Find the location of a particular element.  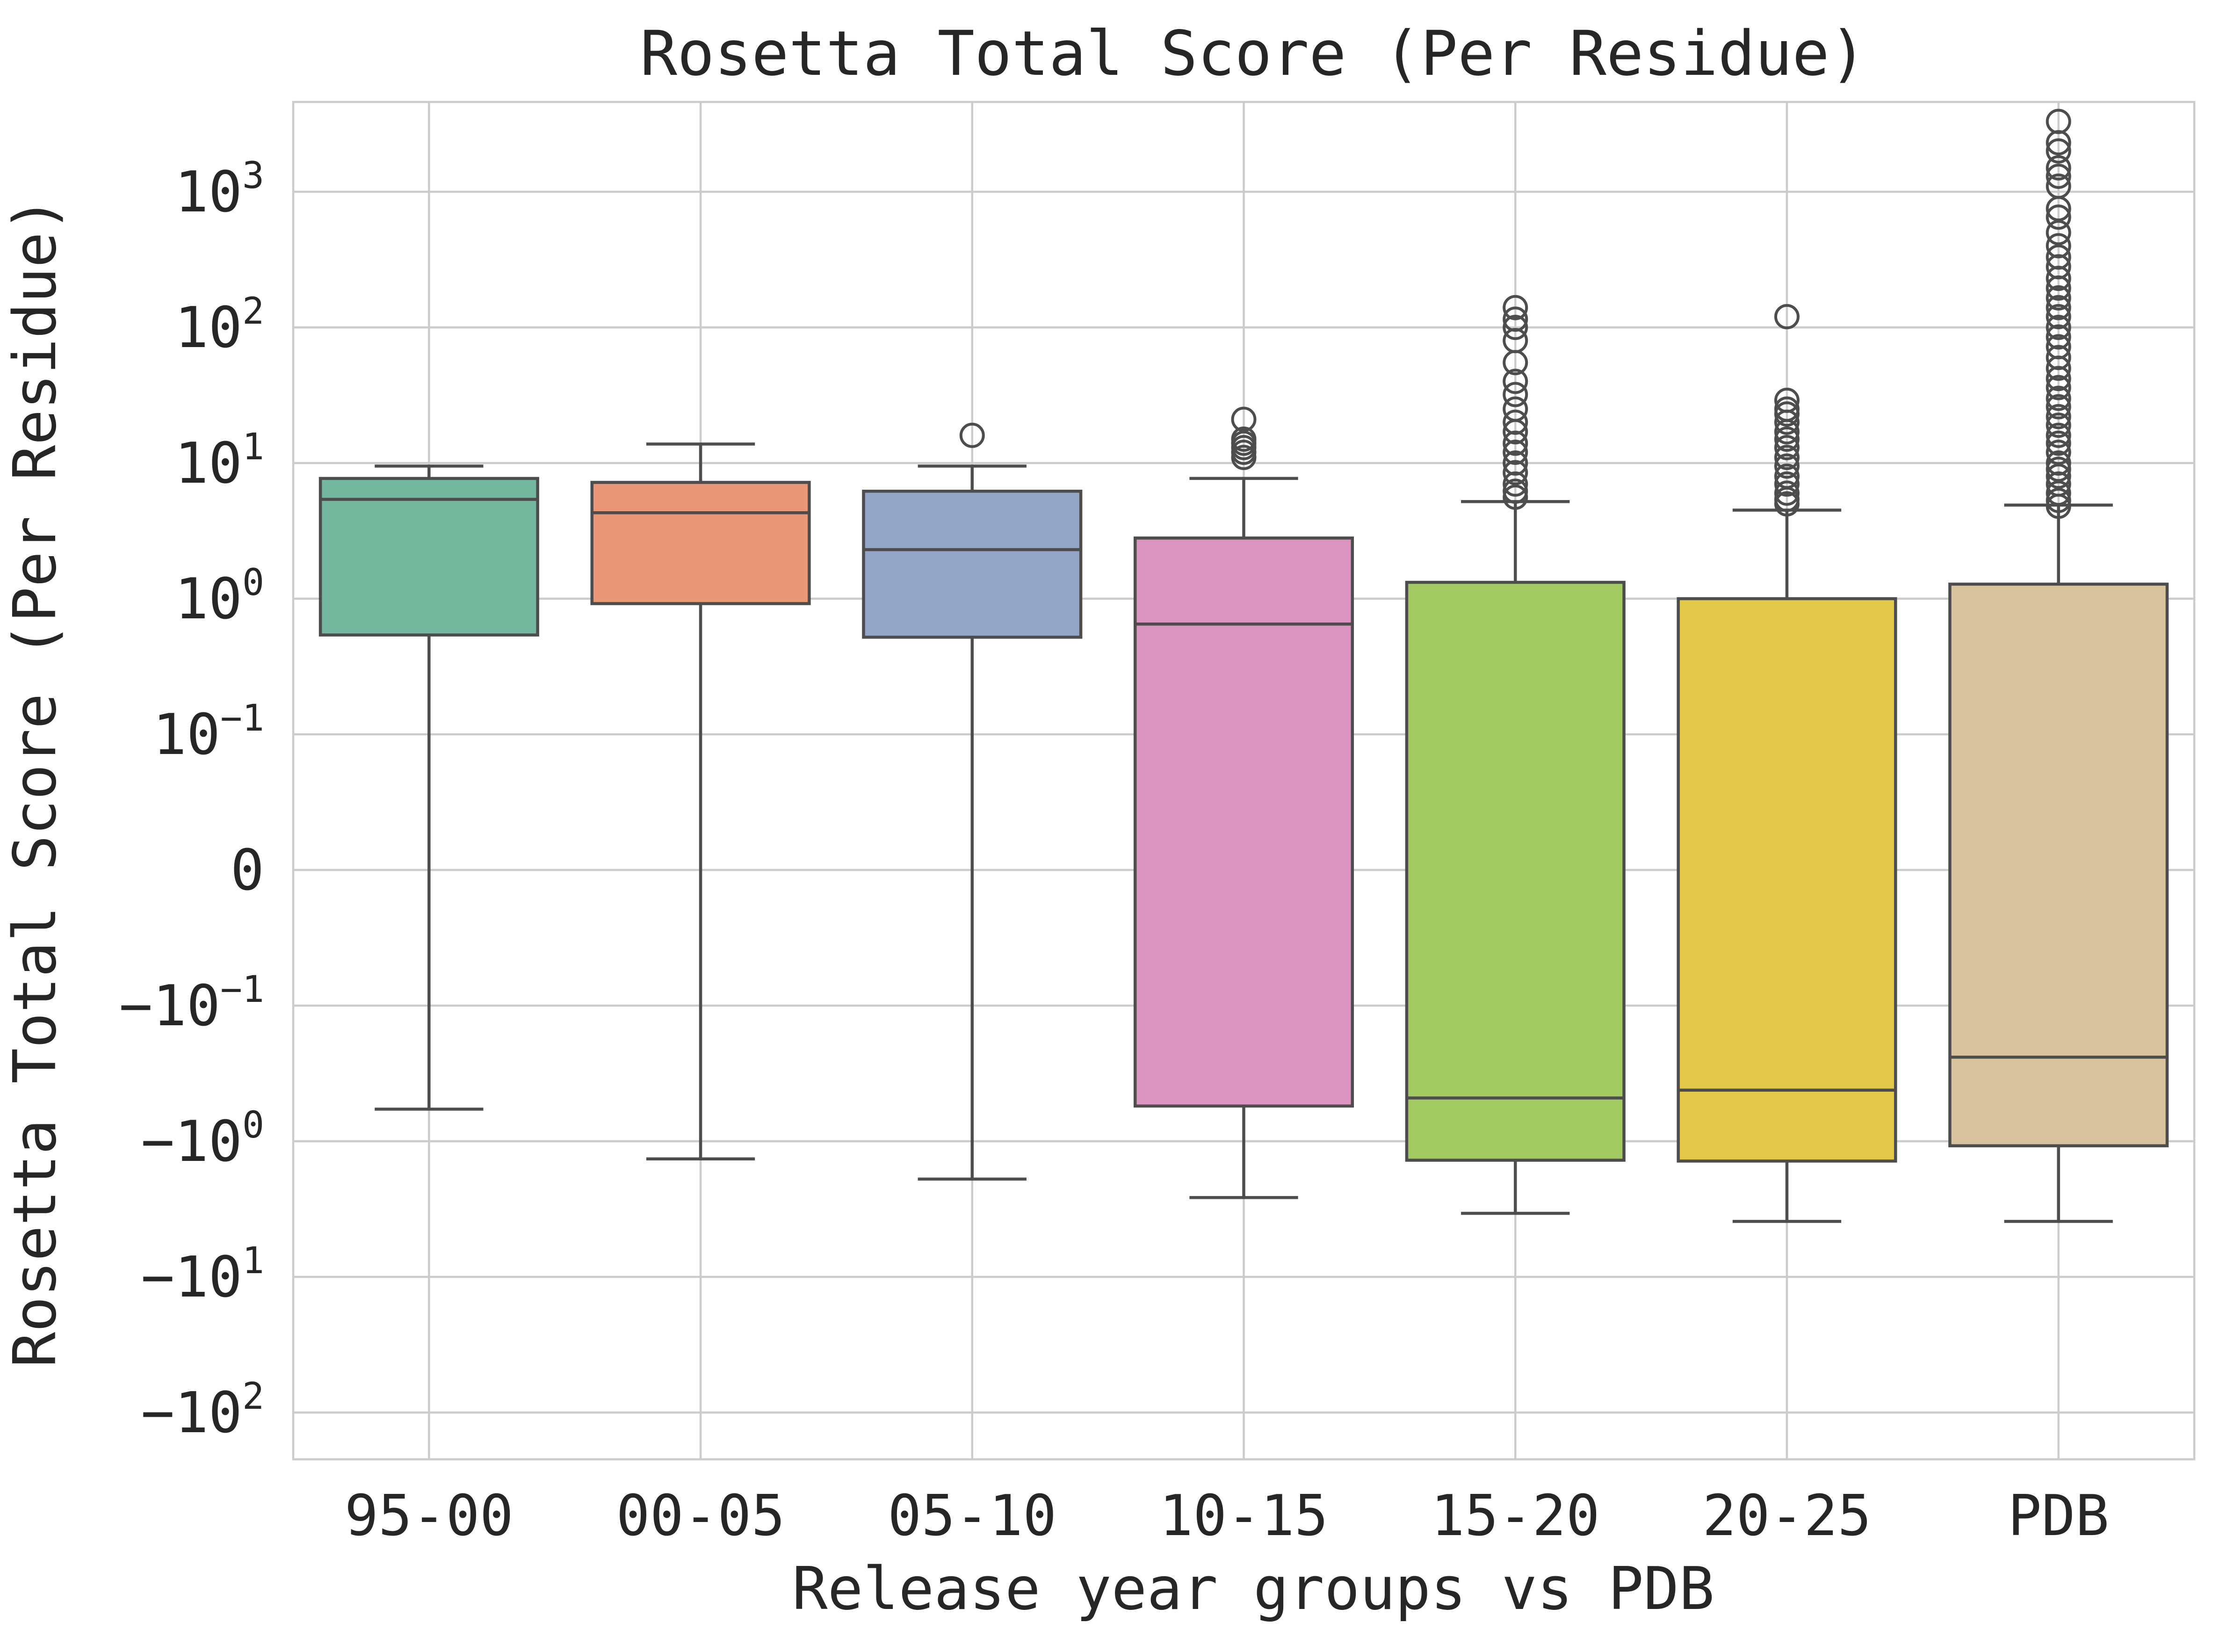

y-axis-label: Rosetta Total Score (Per Residue) is located at coordinates (34, 781).